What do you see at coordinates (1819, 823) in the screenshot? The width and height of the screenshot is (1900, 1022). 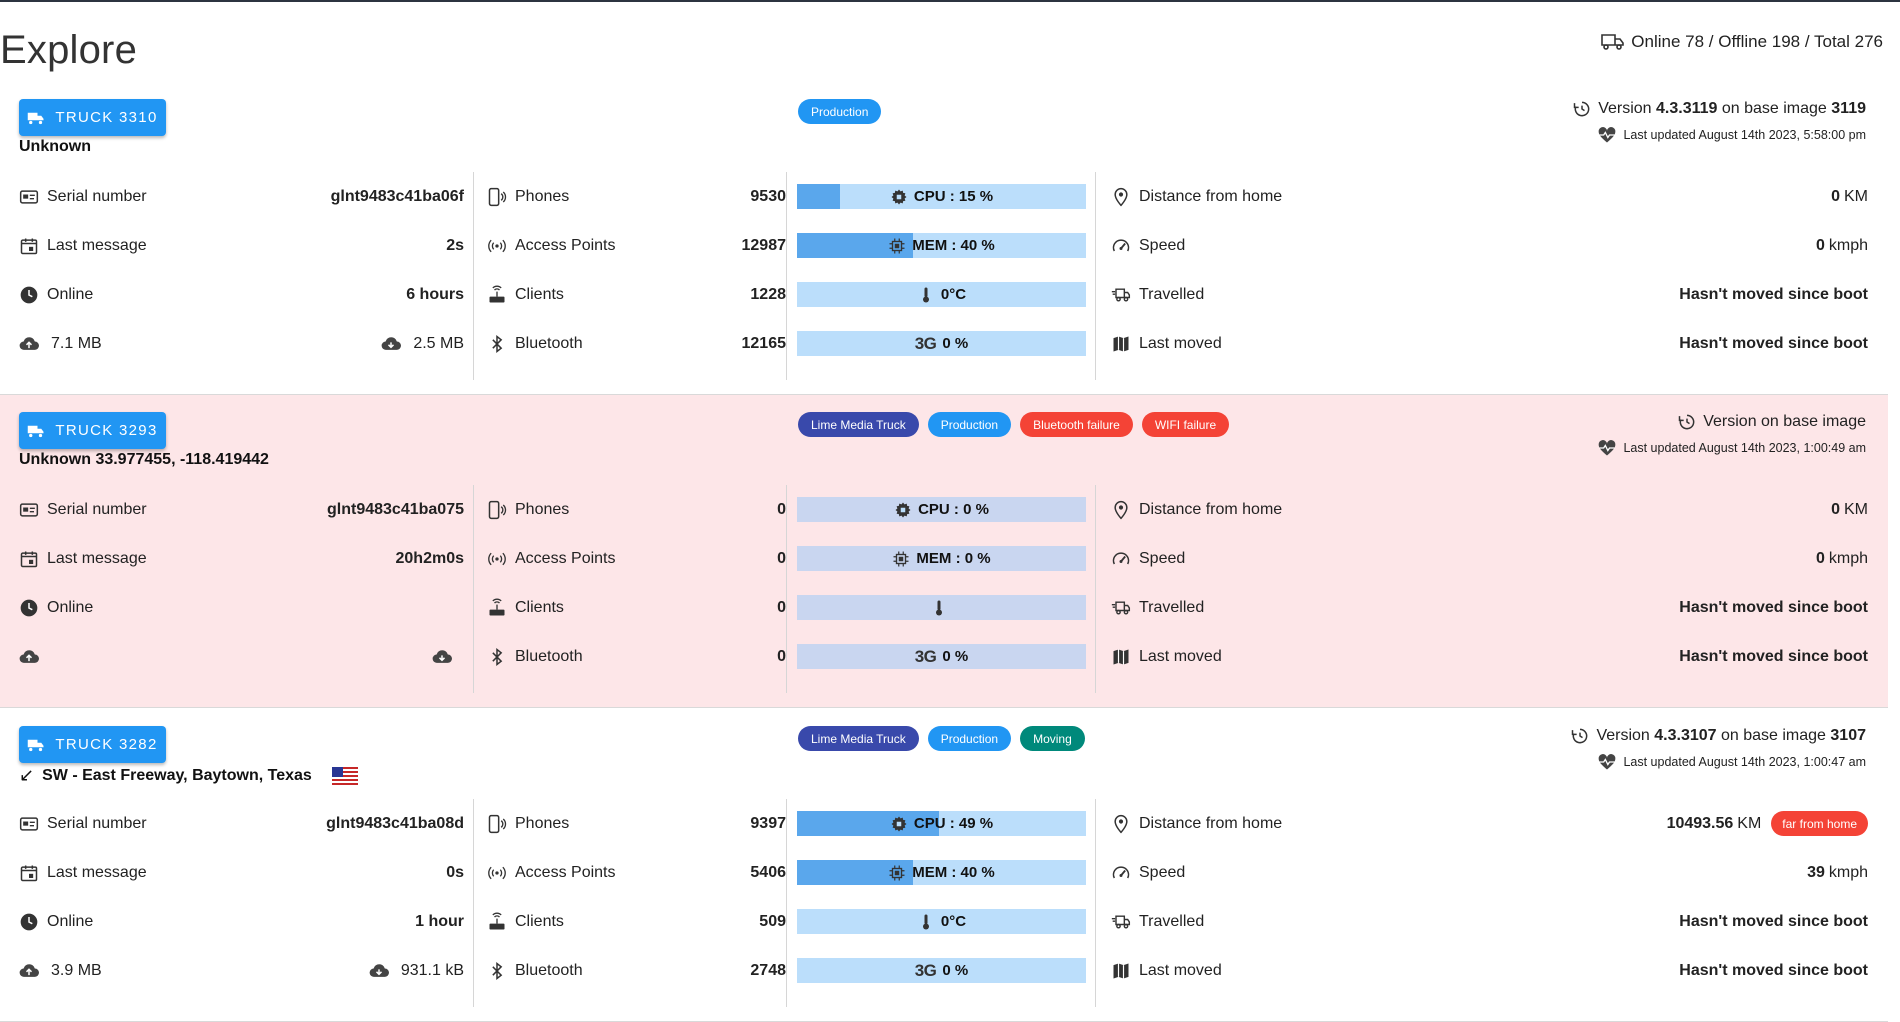 I see `far-from-home-badge: far from home` at bounding box center [1819, 823].